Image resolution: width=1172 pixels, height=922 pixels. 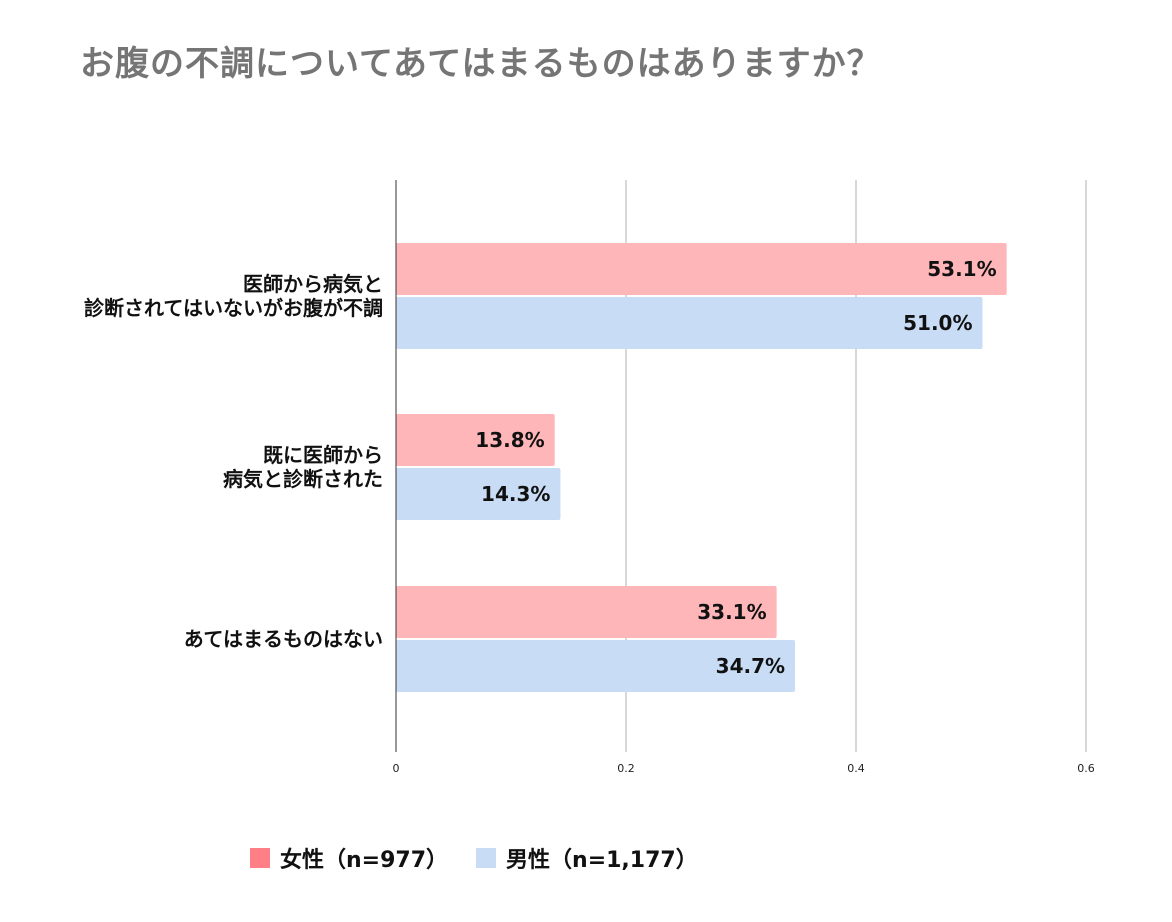 What do you see at coordinates (626, 768) in the screenshot?
I see `x-tick-label: 0.2` at bounding box center [626, 768].